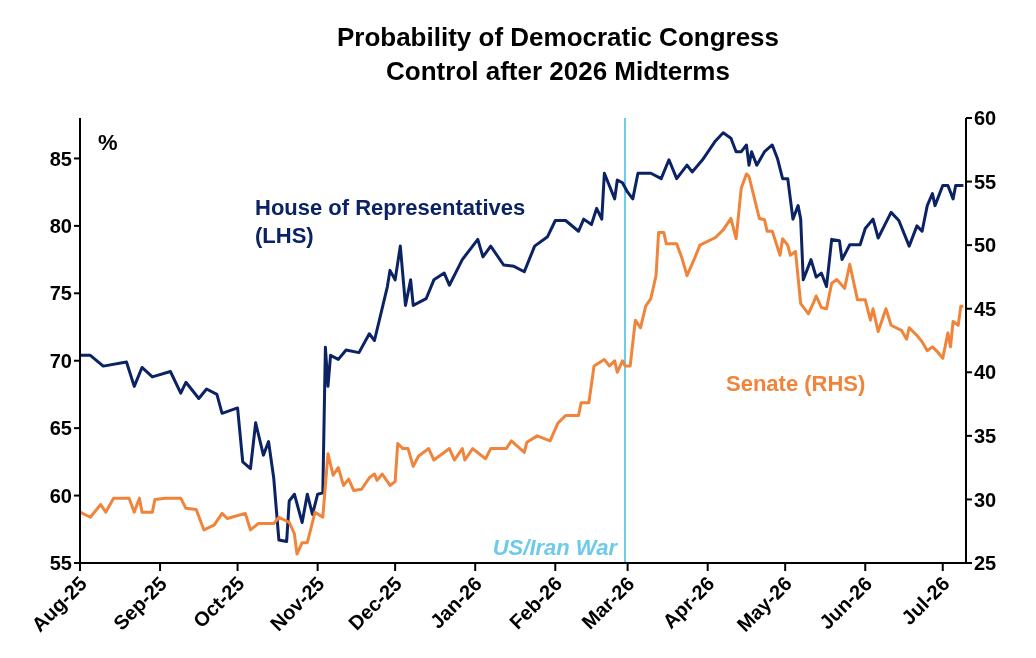  I want to click on y2-tick-label: 25, so click(985, 563).